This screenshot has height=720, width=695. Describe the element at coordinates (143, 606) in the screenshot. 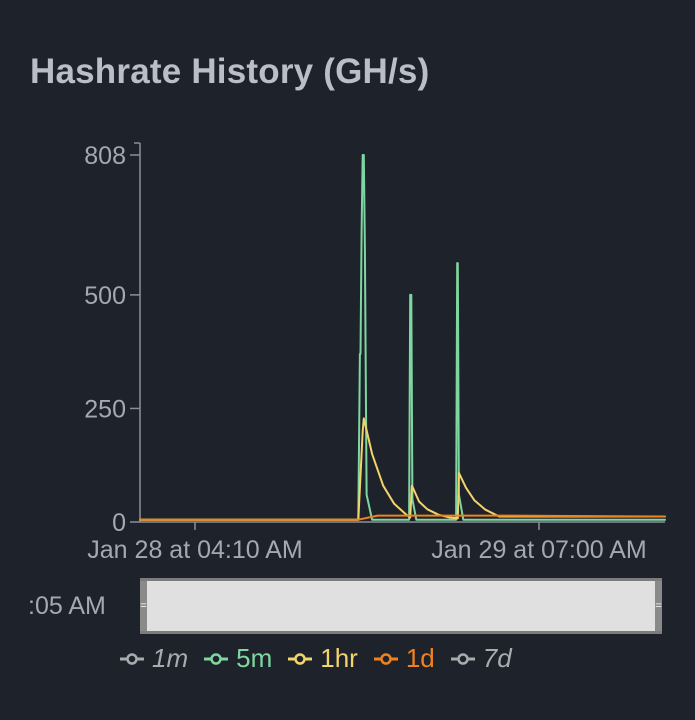

I see `navigator-left-handle: =` at that location.